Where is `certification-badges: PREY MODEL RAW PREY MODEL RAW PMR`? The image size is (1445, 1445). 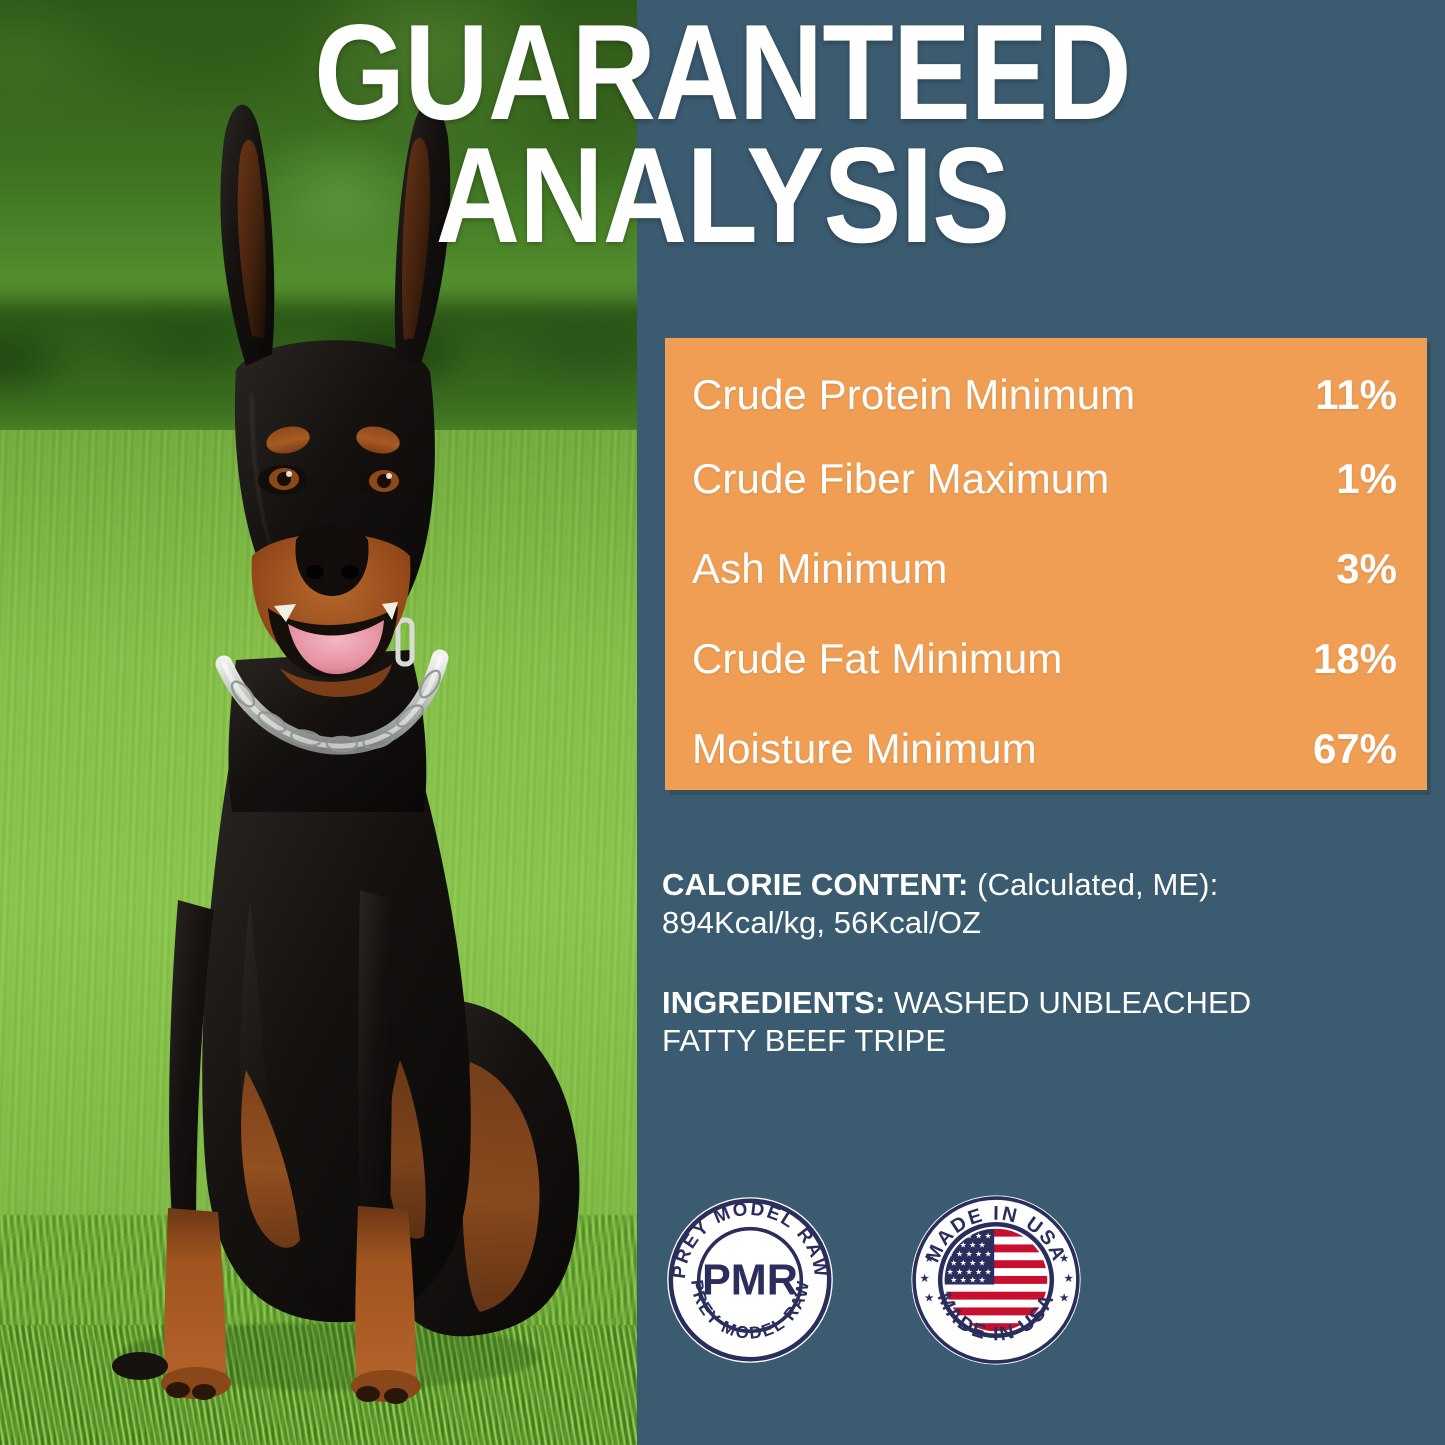
certification-badges: PREY MODEL RAW PREY MODEL RAW PMR is located at coordinates (873, 1280).